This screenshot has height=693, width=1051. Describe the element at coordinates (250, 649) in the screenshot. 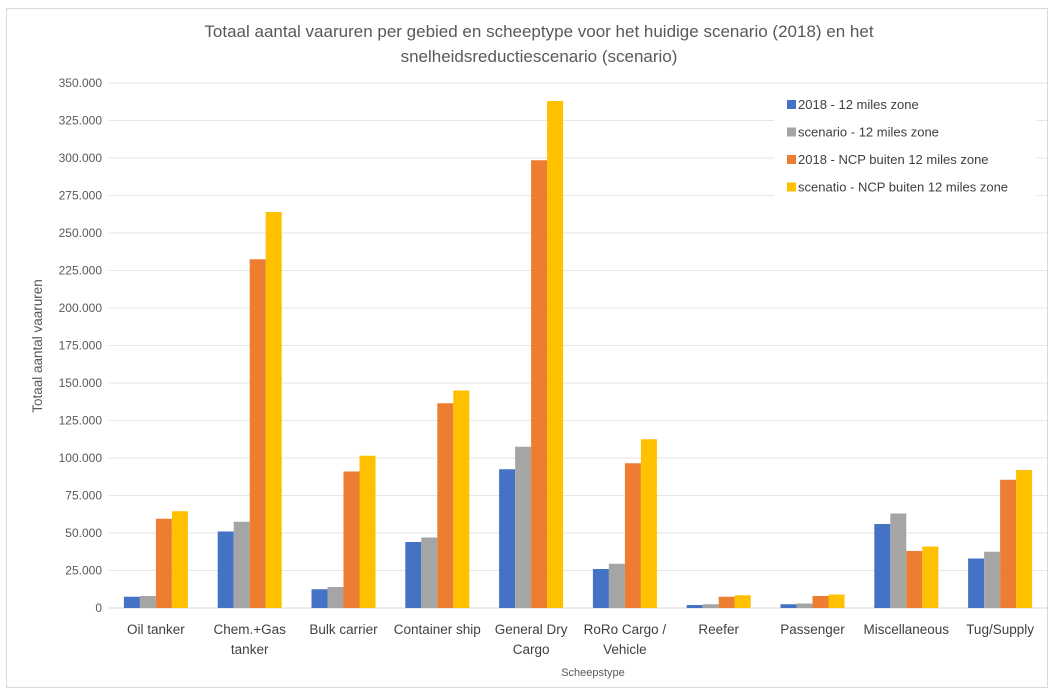

I see `x-category-label: tanker` at that location.